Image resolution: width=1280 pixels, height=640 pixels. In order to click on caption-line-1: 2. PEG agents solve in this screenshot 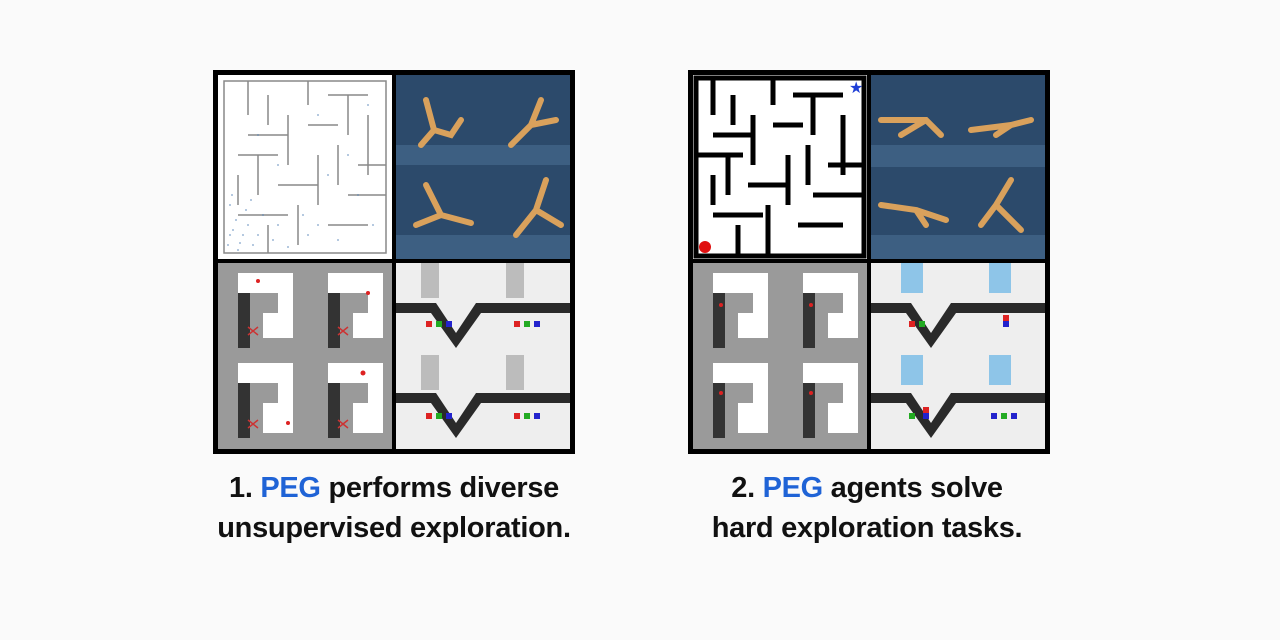, I will do `click(867, 488)`.